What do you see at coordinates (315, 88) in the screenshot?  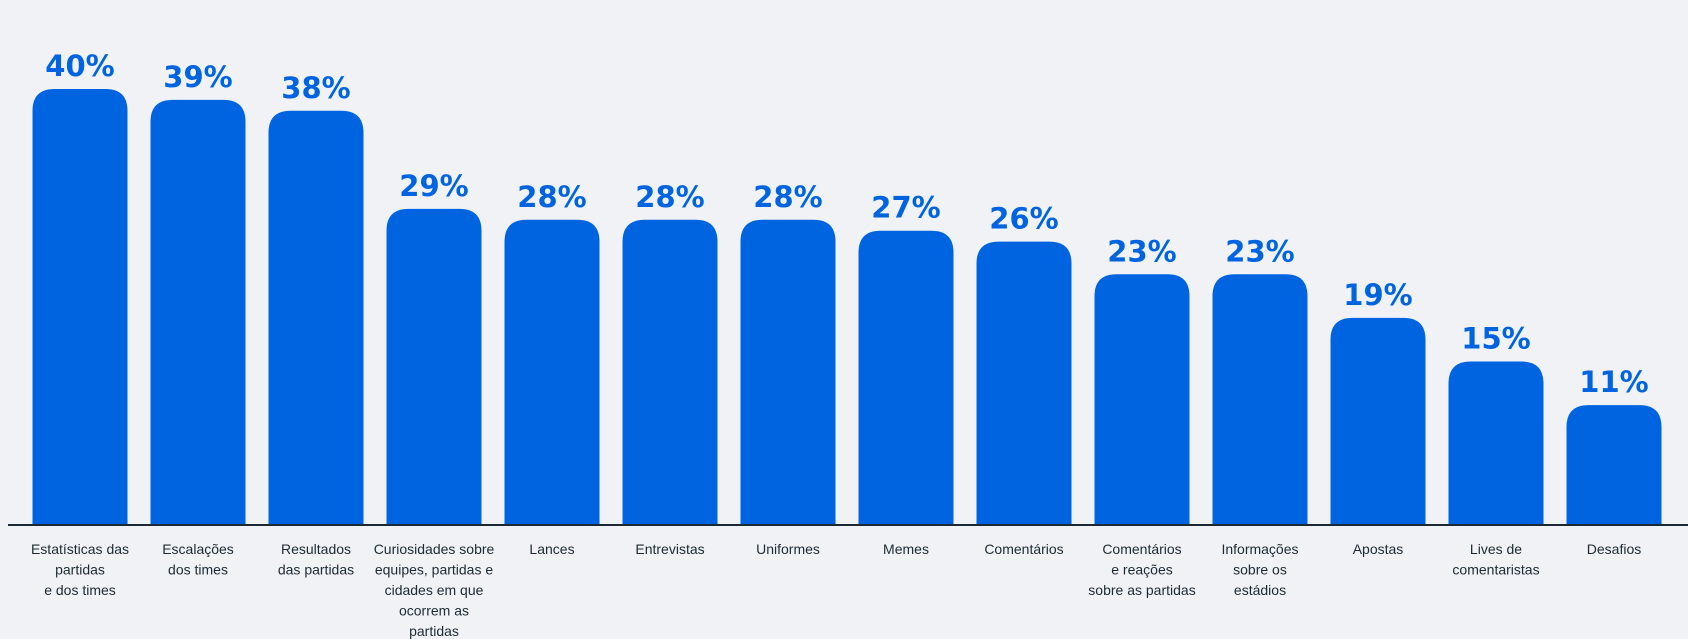 I see `data-label: 38%` at bounding box center [315, 88].